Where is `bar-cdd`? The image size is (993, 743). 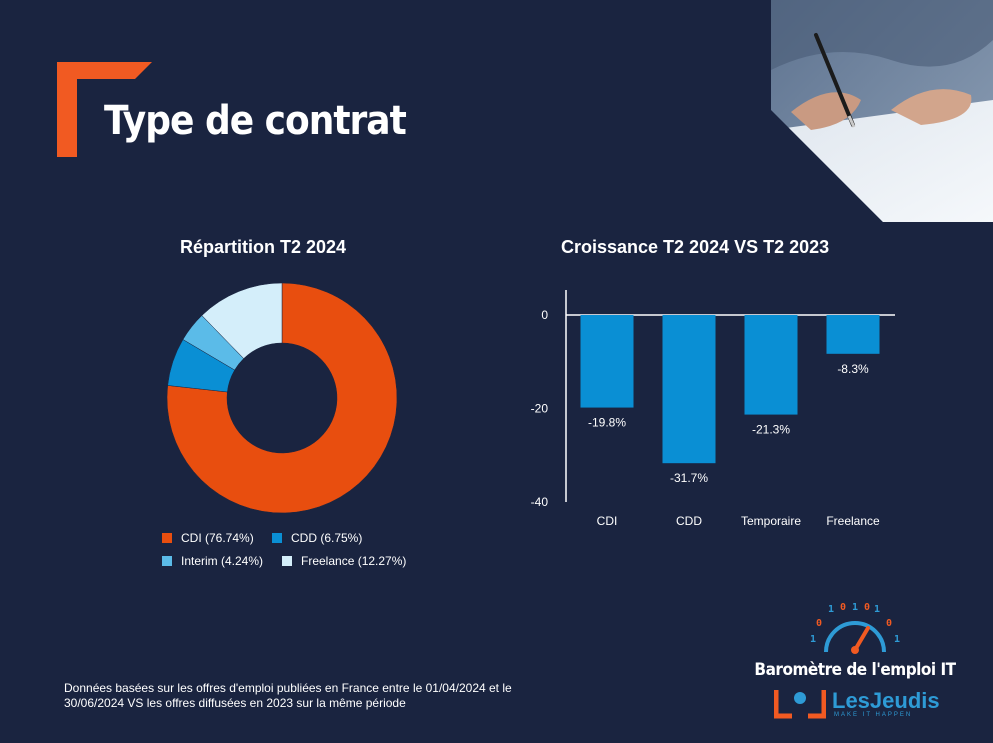
bar-cdd is located at coordinates (689, 389).